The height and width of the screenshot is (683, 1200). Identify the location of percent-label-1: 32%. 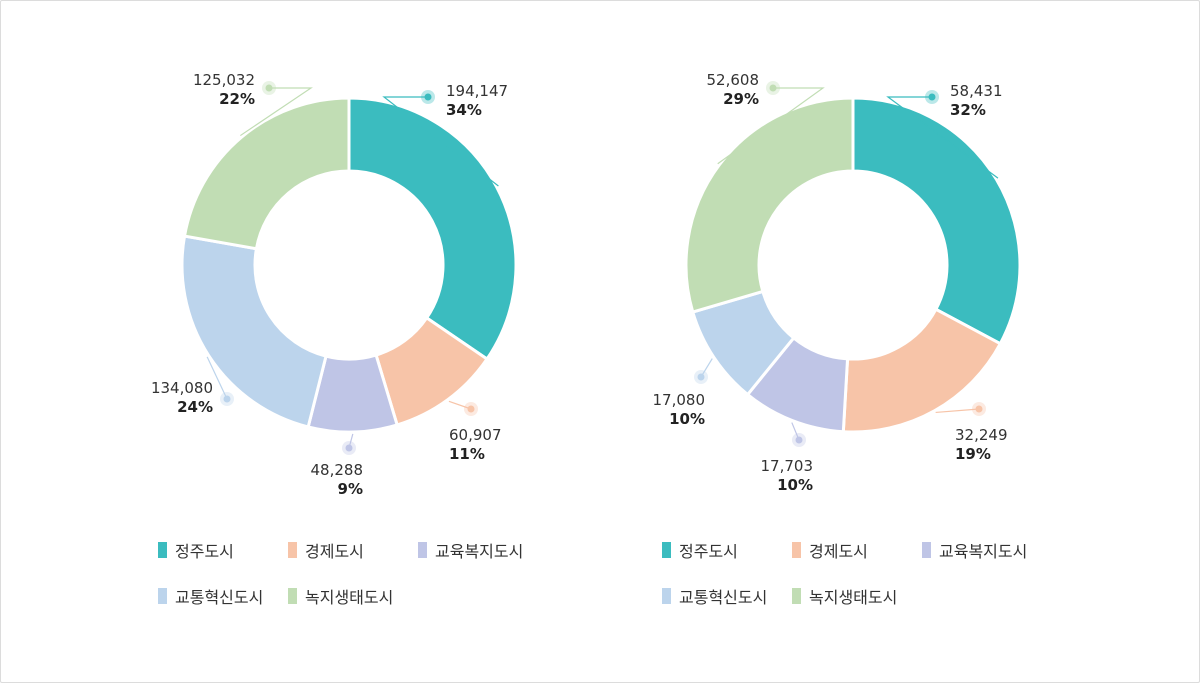
(968, 110).